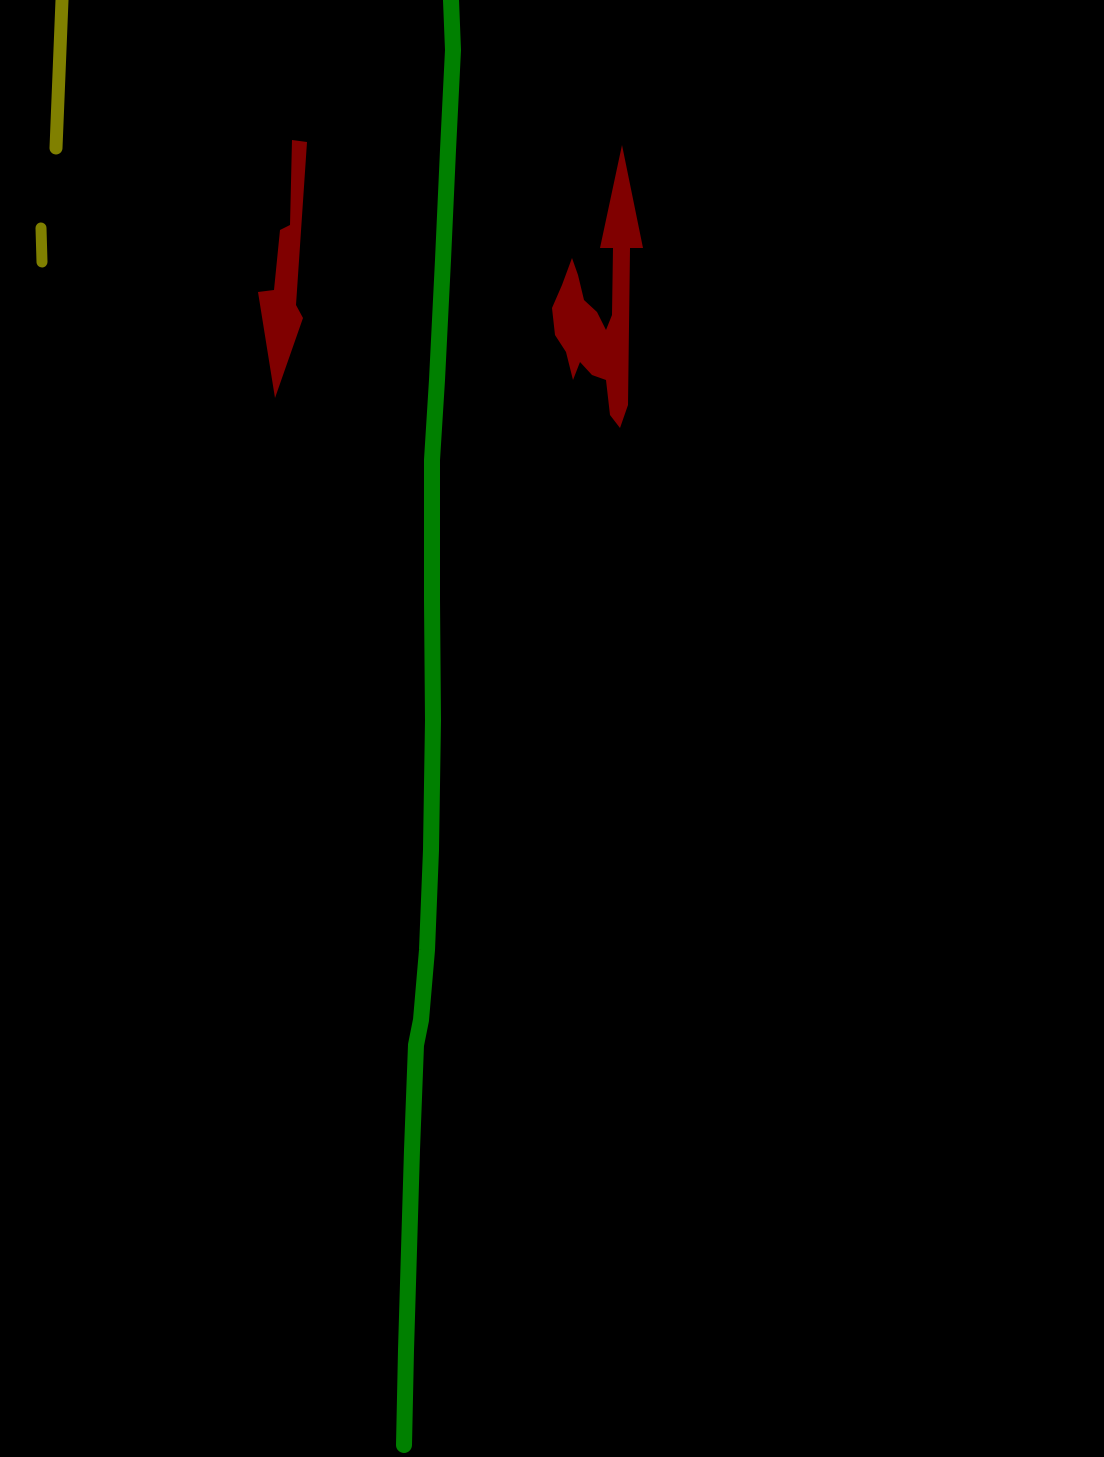  Describe the element at coordinates (59, 77) in the screenshot. I see `yellow-dash-upper` at that location.